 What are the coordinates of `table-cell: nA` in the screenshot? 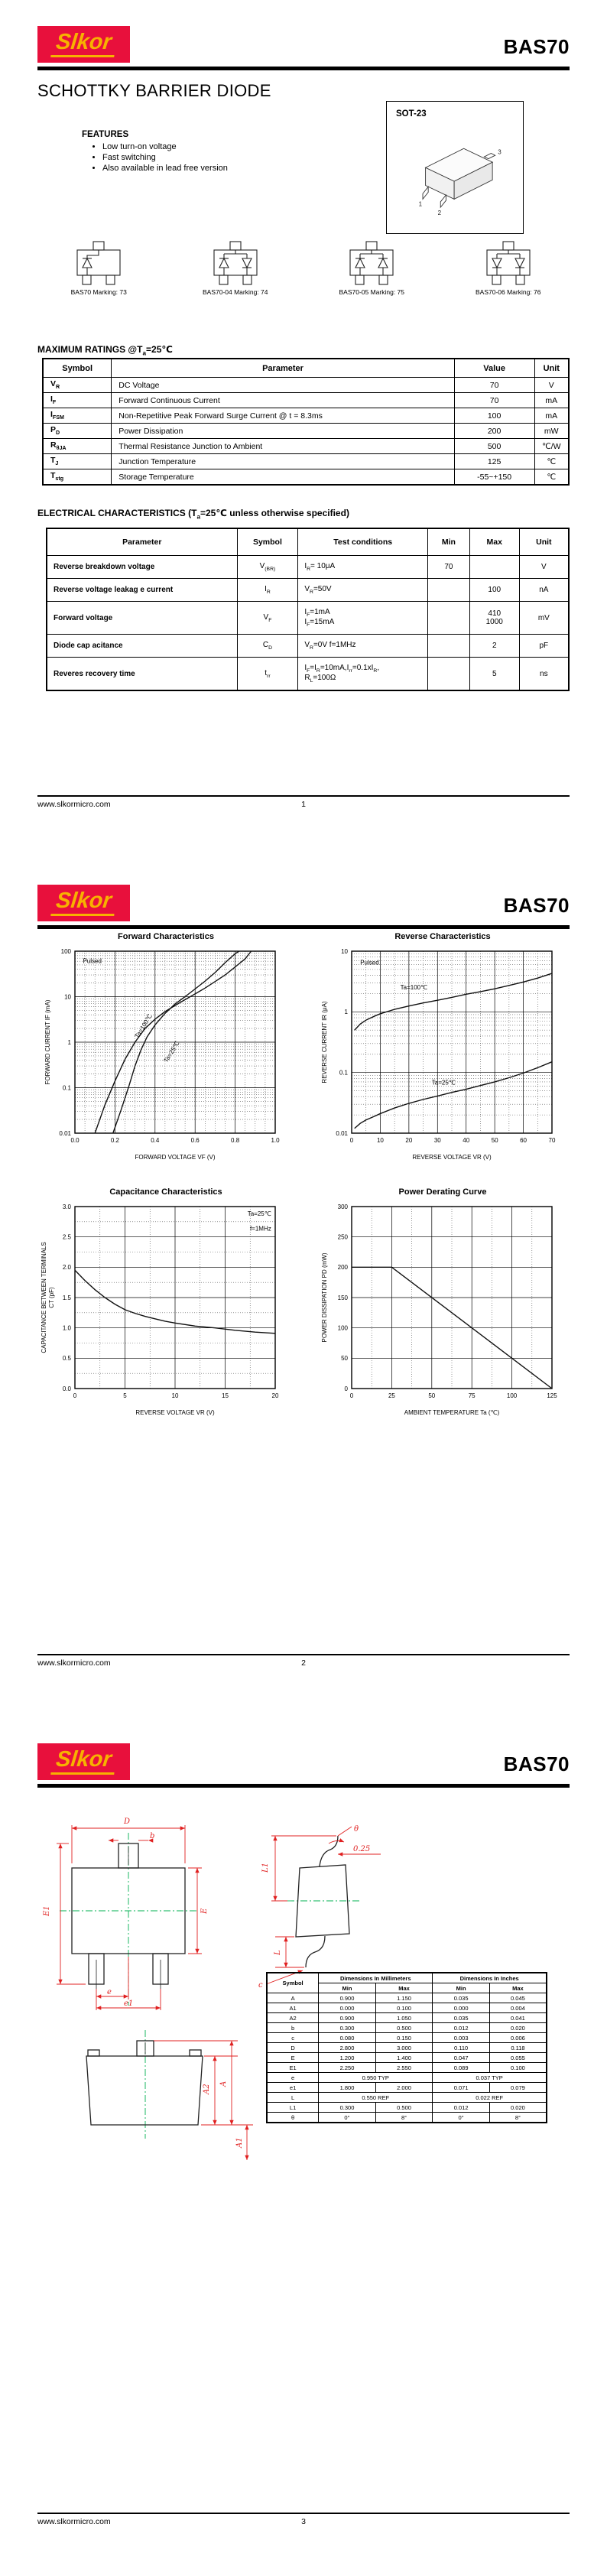 It's located at (544, 590).